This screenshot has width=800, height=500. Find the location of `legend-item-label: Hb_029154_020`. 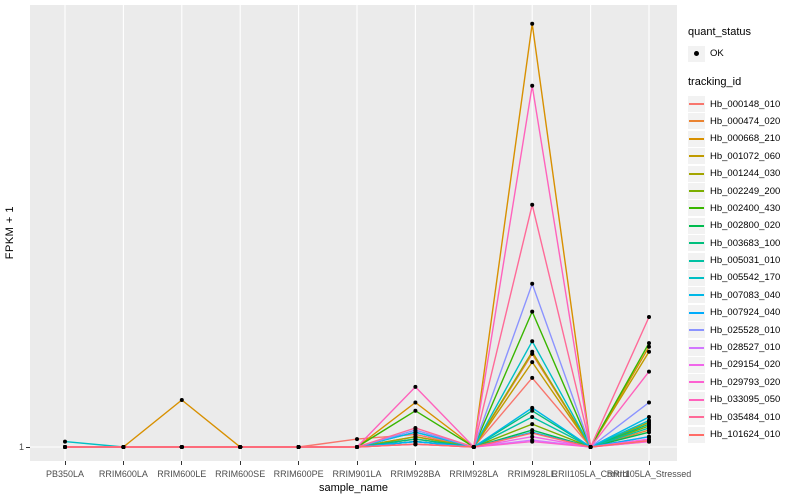

legend-item-label: Hb_029154_020 is located at coordinates (745, 365).